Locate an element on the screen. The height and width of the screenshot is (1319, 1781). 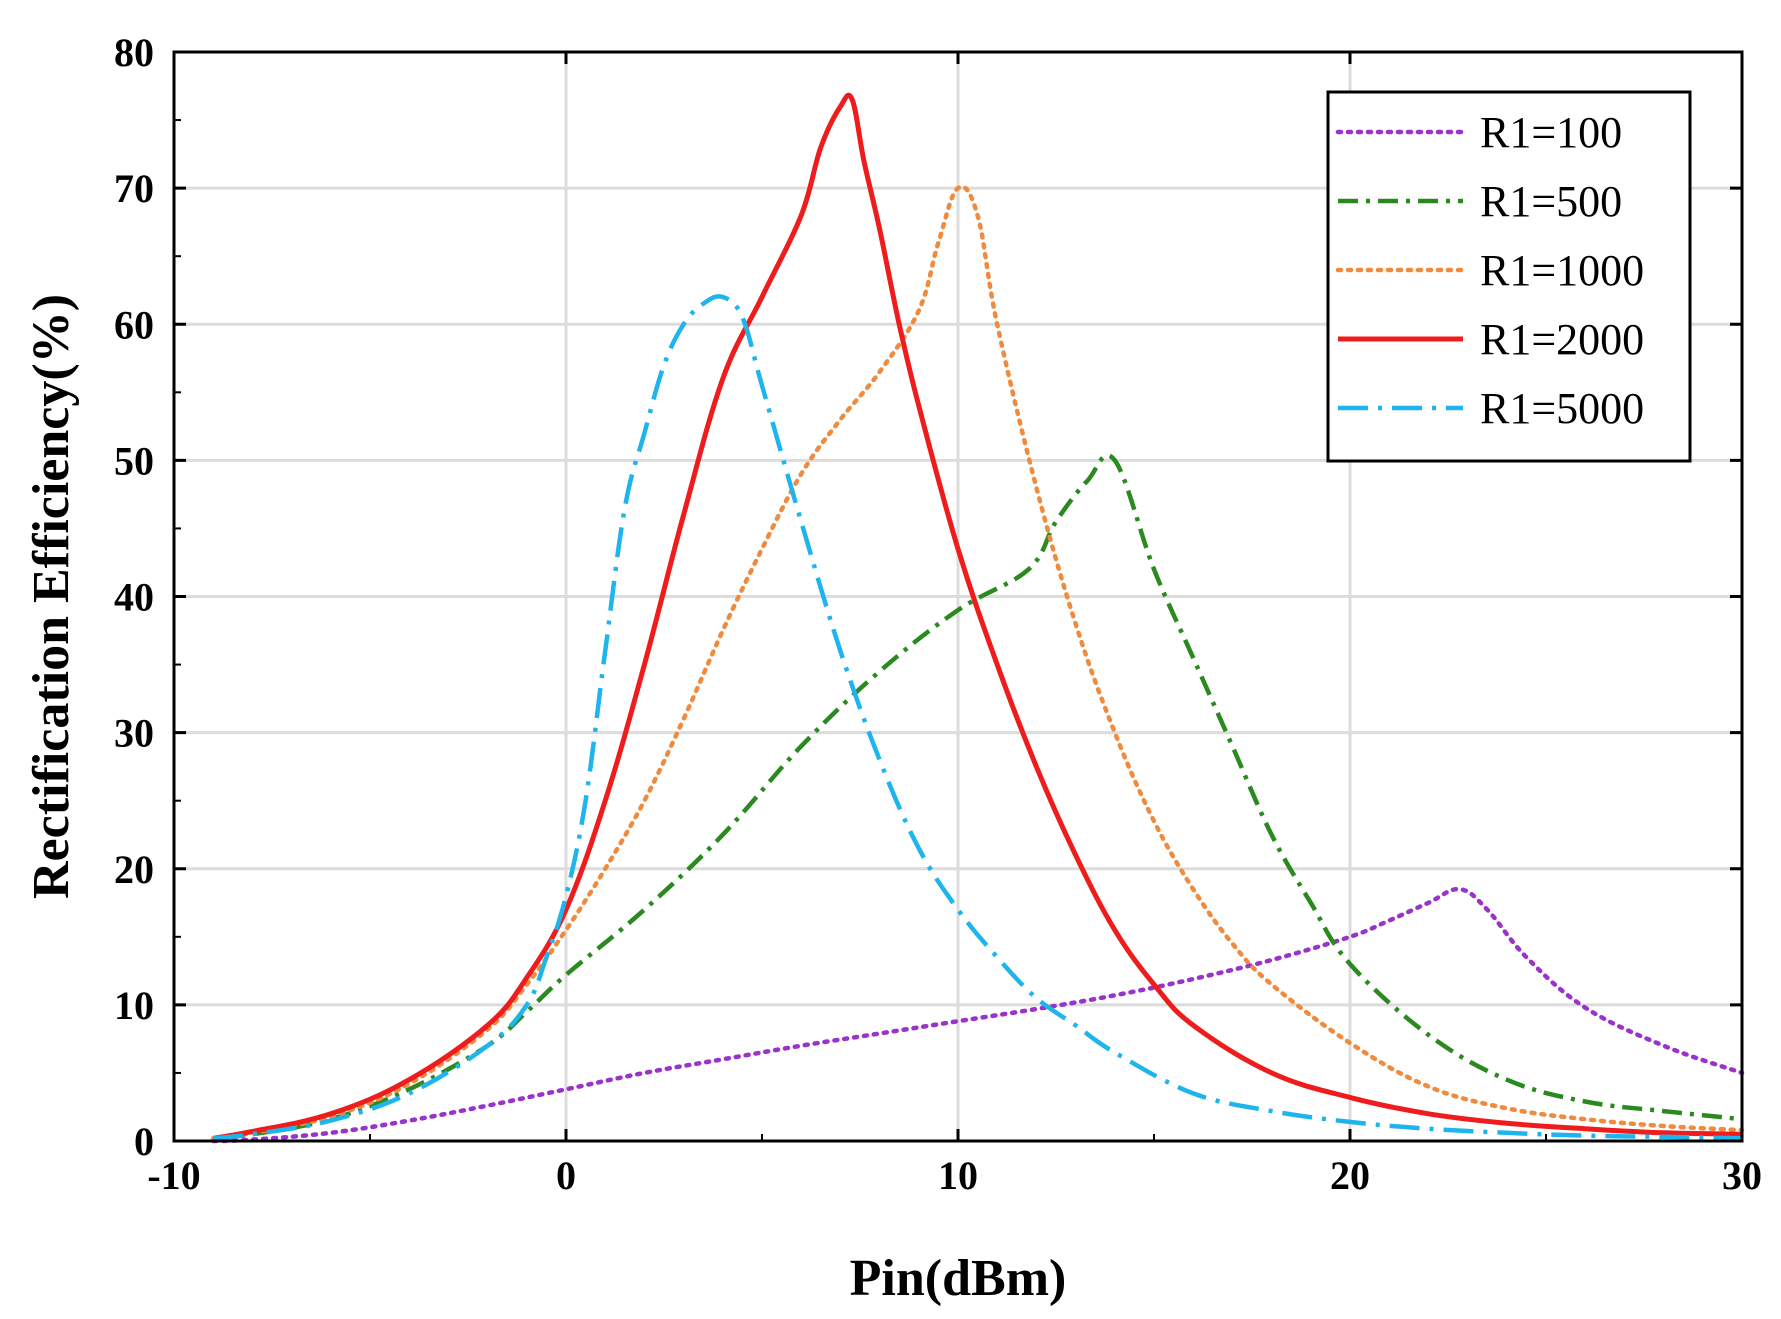
y-tick-label: 70 is located at coordinates (134, 188).